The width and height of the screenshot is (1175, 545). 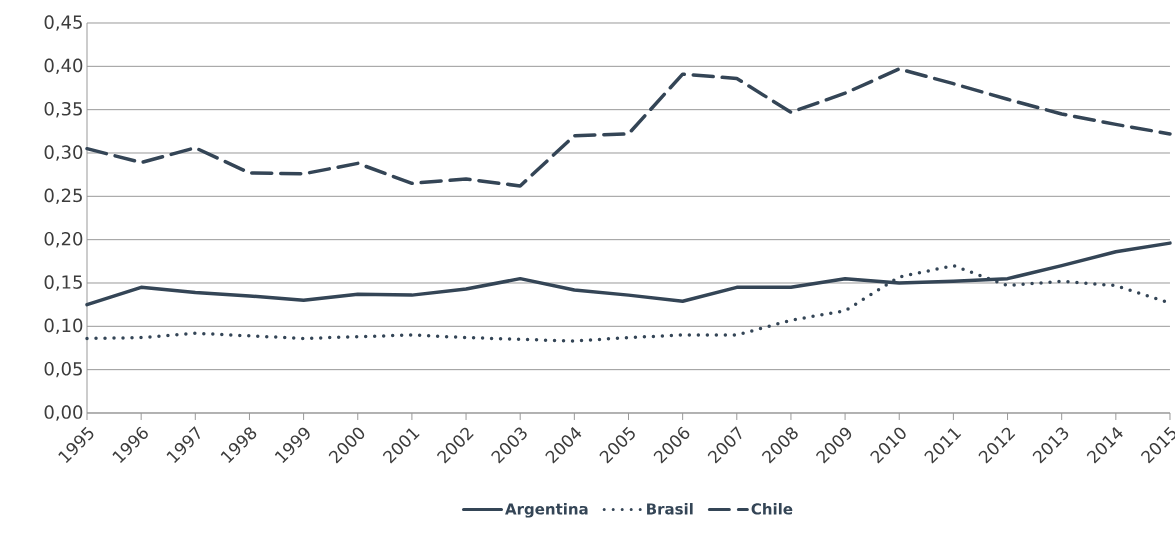 I want to click on y-tick-label: 0,30, so click(x=63, y=153).